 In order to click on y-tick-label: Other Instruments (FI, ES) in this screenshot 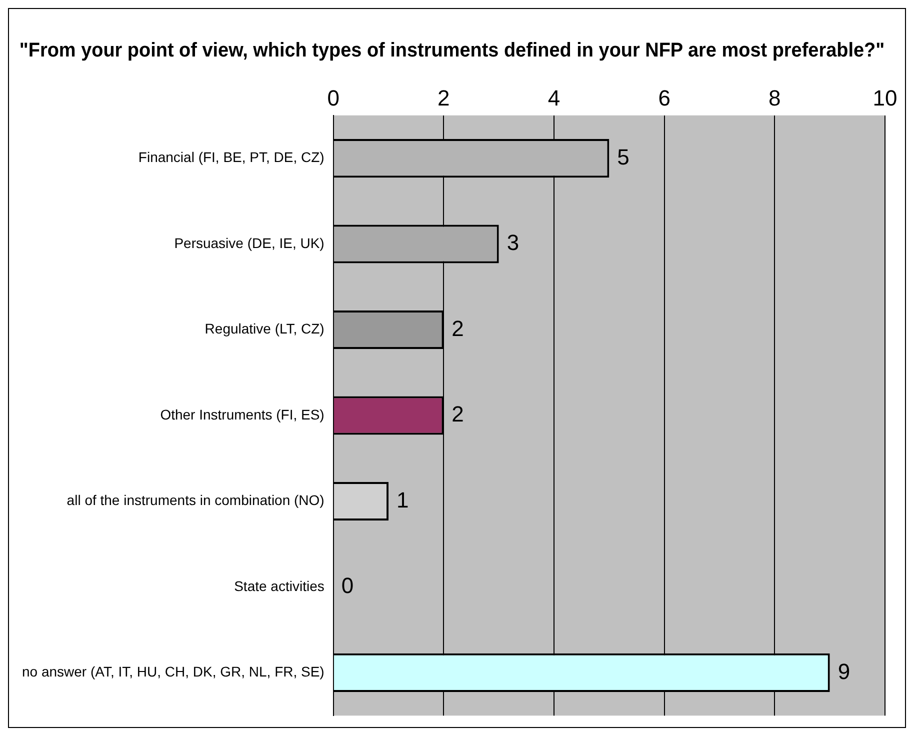, I will do `click(242, 414)`.